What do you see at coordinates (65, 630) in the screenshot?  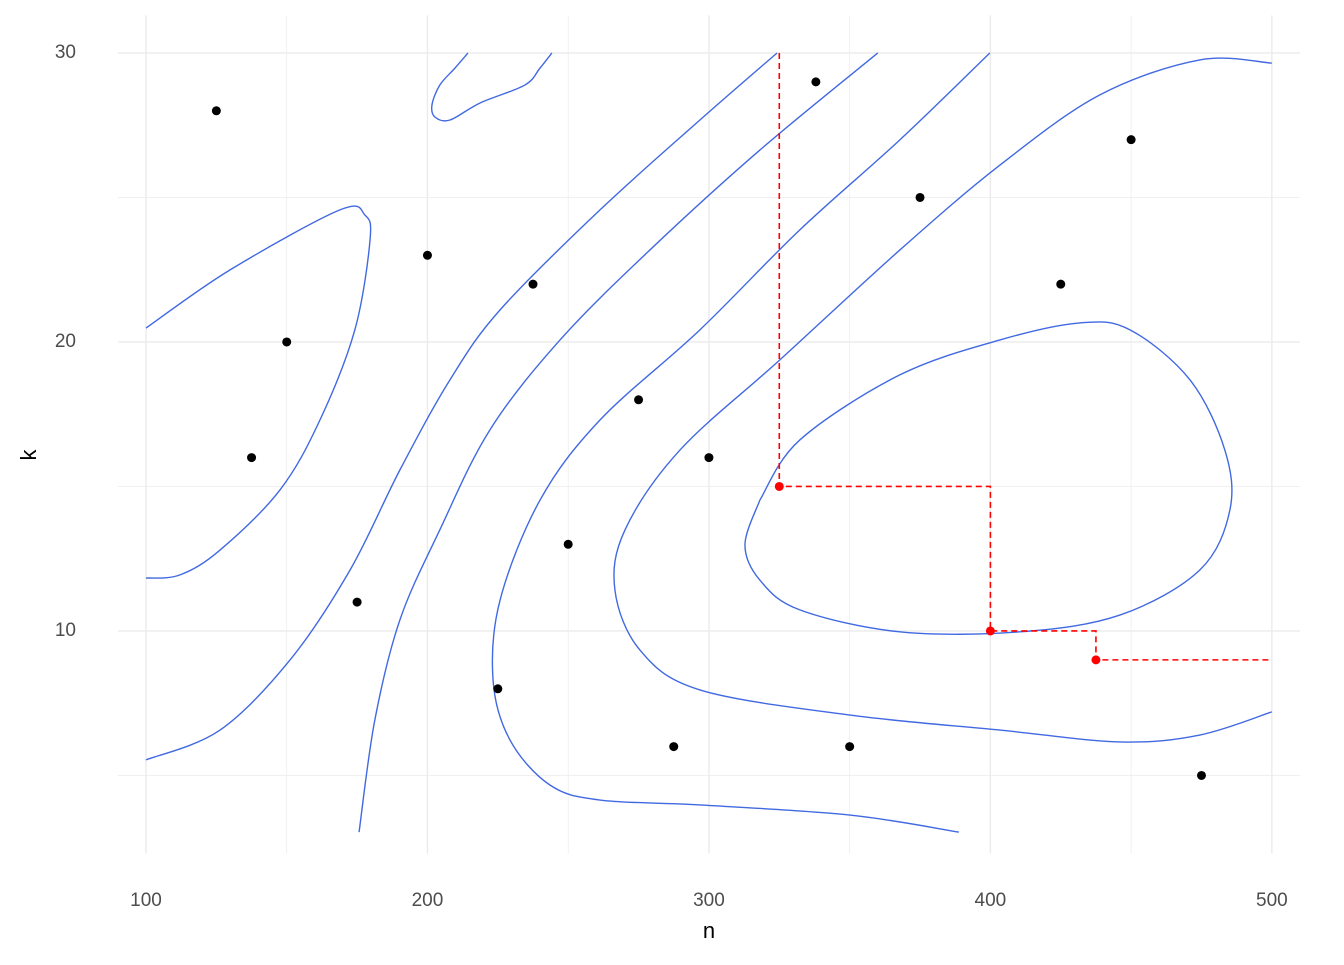 I see `y-tick-label: 10` at bounding box center [65, 630].